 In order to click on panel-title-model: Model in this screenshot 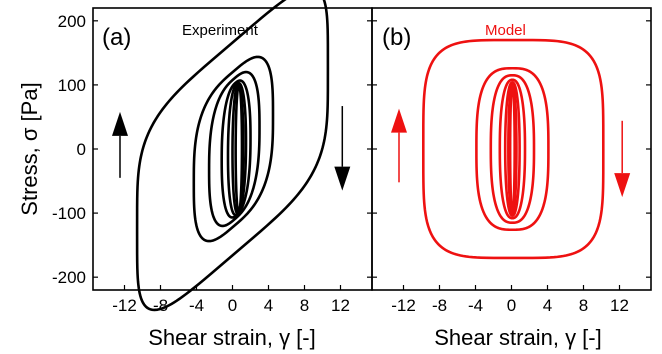, I will do `click(505, 30)`.